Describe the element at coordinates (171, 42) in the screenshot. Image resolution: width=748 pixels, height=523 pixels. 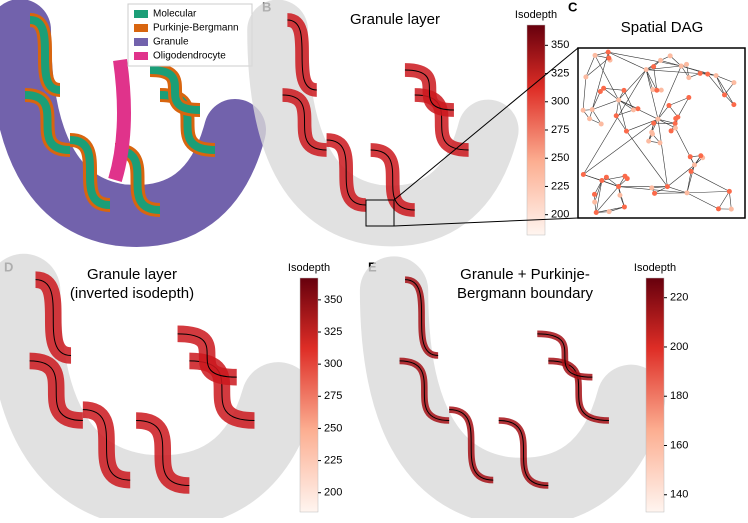
I see `legend-label: Granule` at that location.